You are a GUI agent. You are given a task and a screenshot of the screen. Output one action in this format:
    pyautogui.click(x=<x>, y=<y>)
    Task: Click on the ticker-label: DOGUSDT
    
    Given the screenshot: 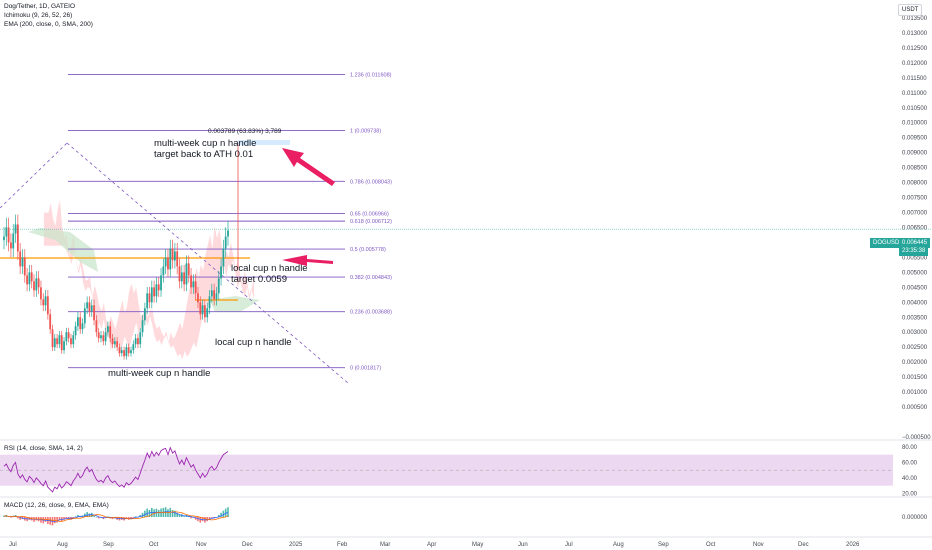 What is the action you would take?
    pyautogui.click(x=888, y=243)
    